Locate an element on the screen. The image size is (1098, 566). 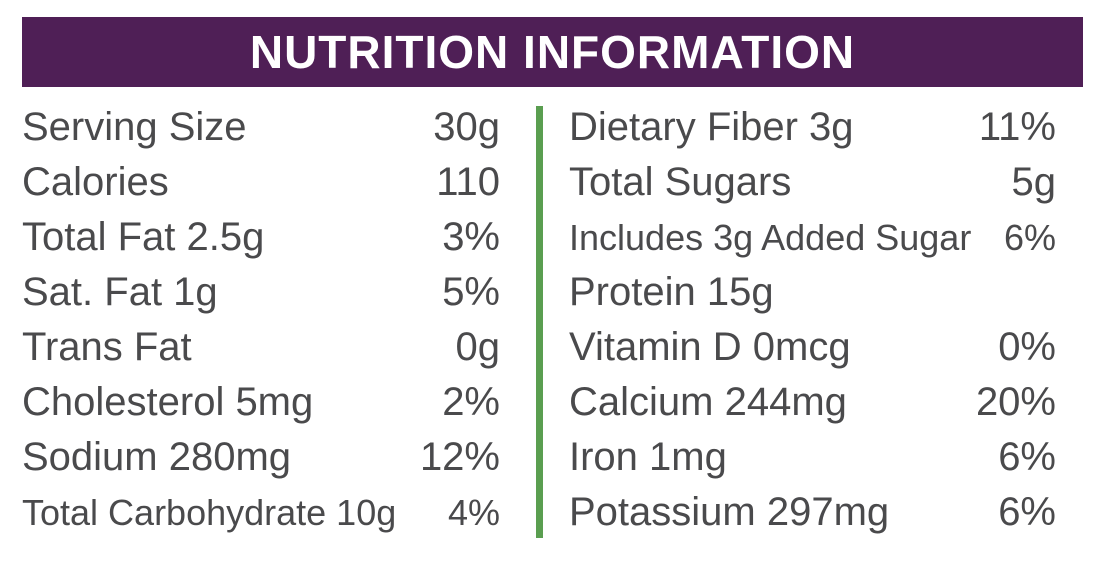
column-divider is located at coordinates (539, 322).